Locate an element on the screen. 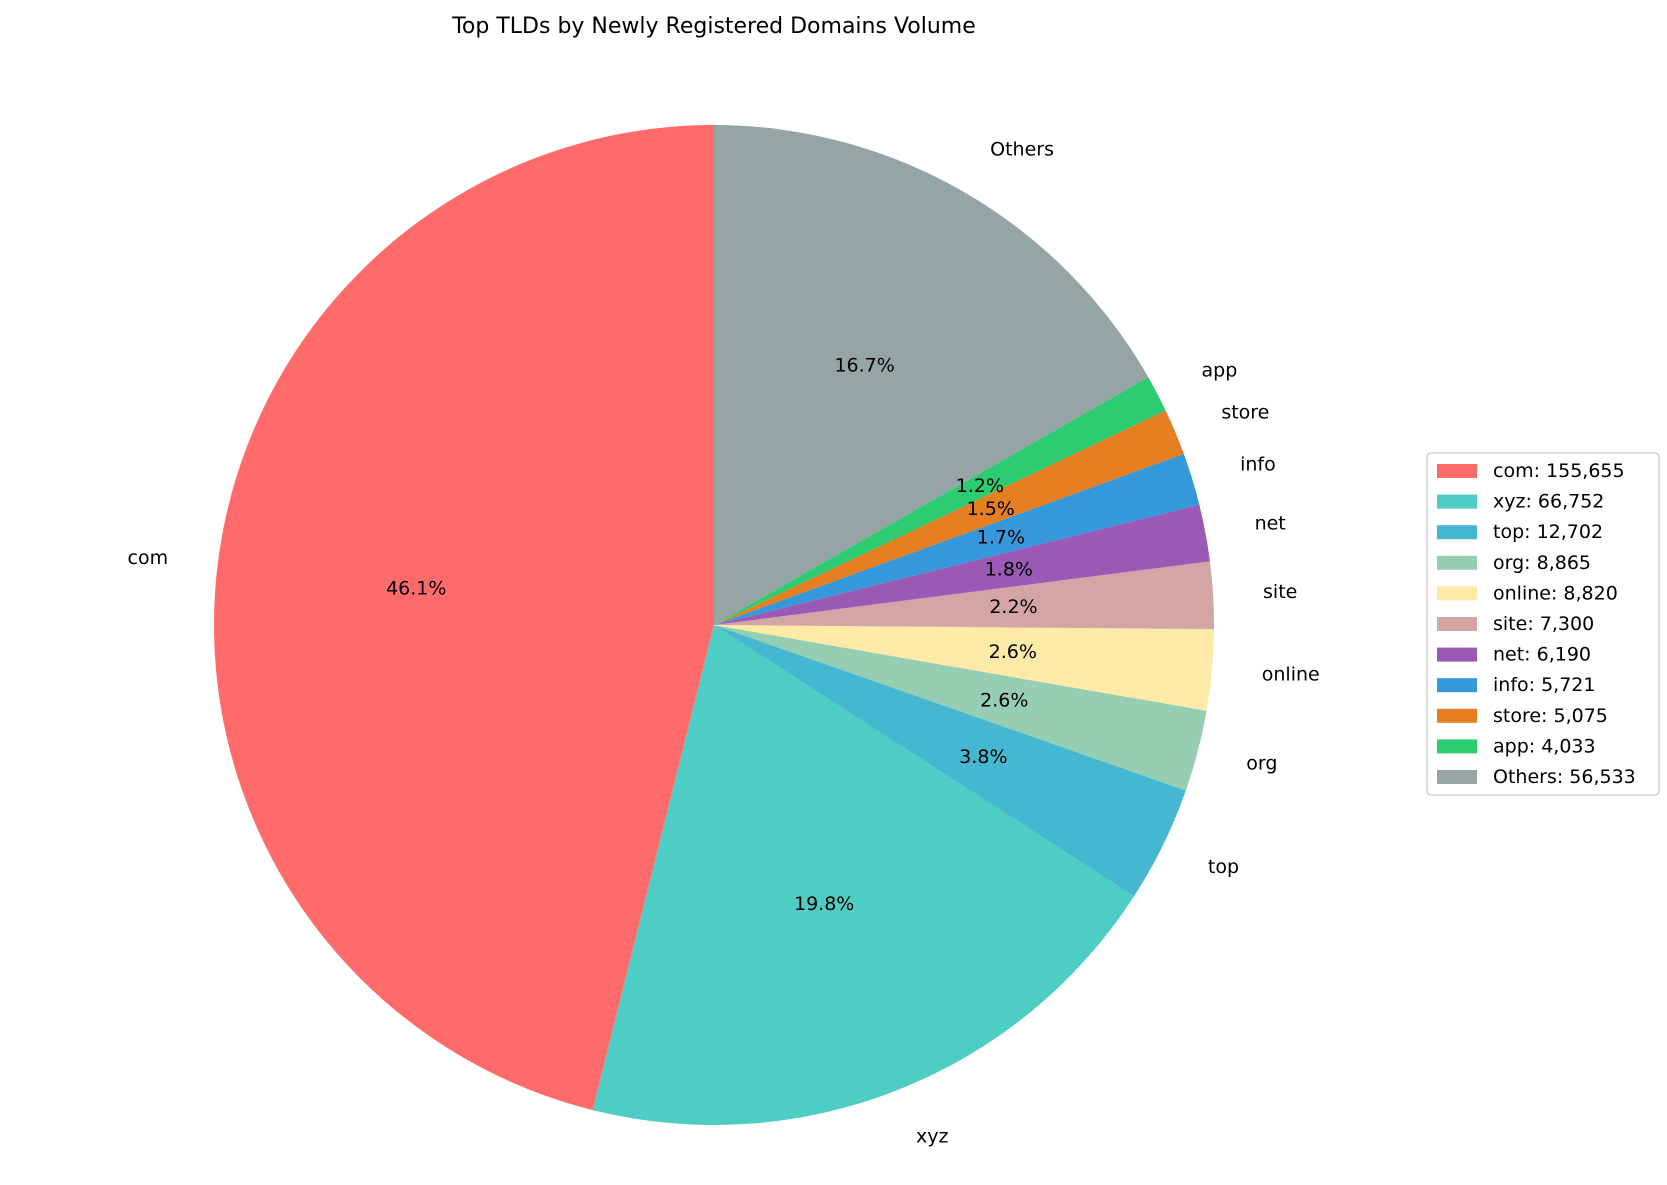  legend-label-app: app: 4,033 is located at coordinates (1544, 746).